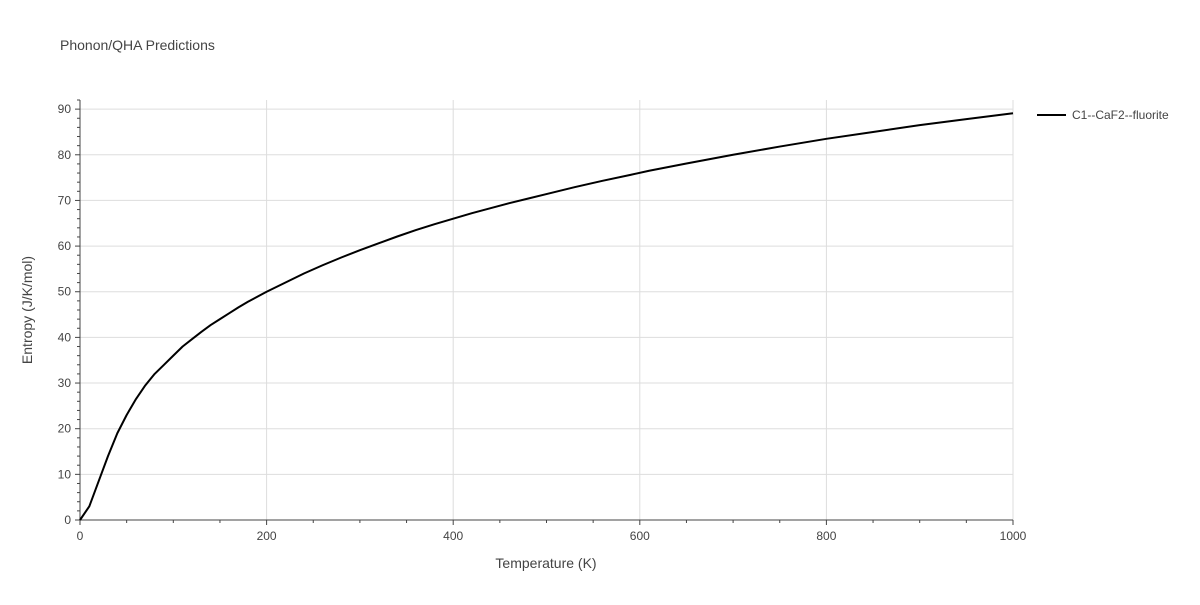  Describe the element at coordinates (65, 474) in the screenshot. I see `y-tick-label: 10` at that location.